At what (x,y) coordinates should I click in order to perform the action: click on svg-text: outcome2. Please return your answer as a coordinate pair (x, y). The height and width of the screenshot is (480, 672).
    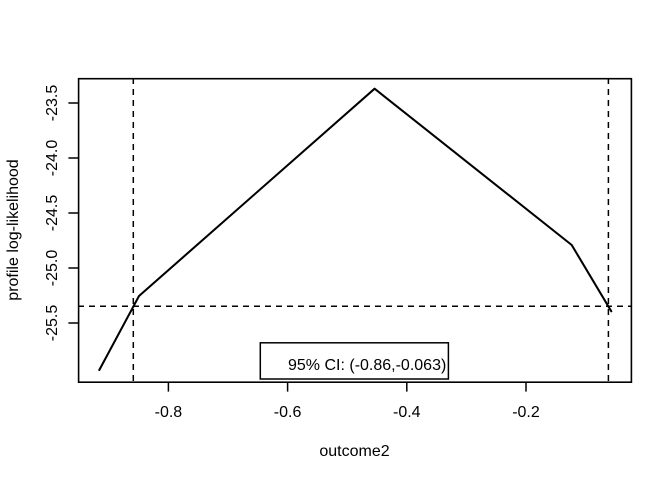
    Looking at the image, I should click on (354, 451).